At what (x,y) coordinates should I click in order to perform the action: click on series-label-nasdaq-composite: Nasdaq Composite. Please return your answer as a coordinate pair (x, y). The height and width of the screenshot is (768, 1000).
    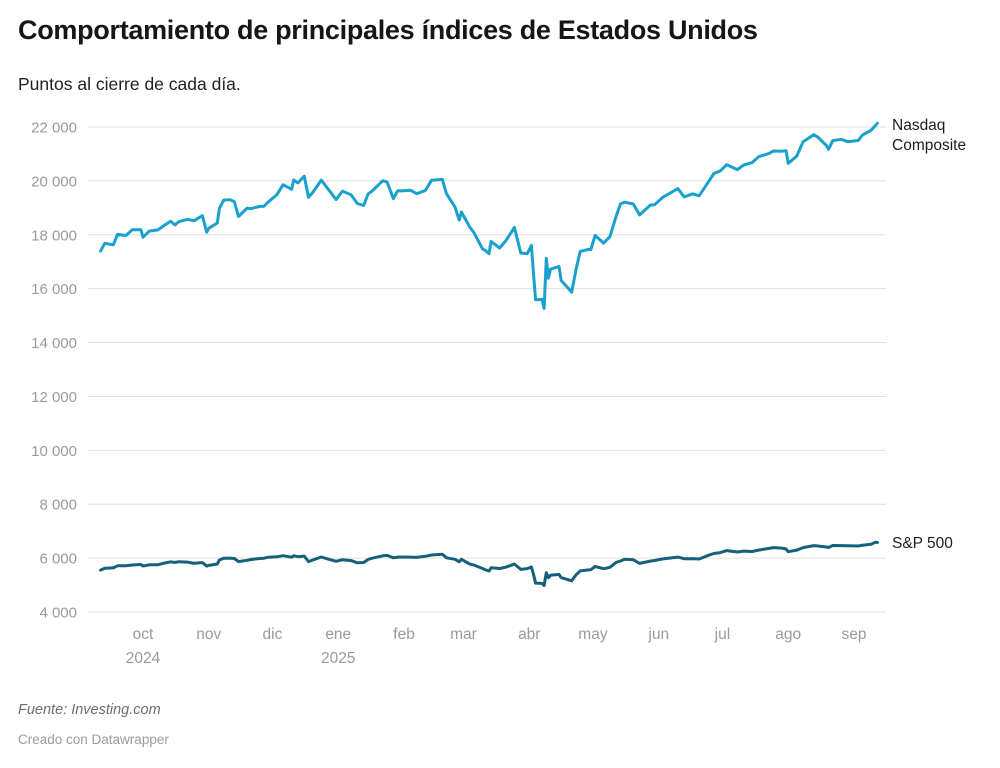
    Looking at the image, I should click on (929, 136).